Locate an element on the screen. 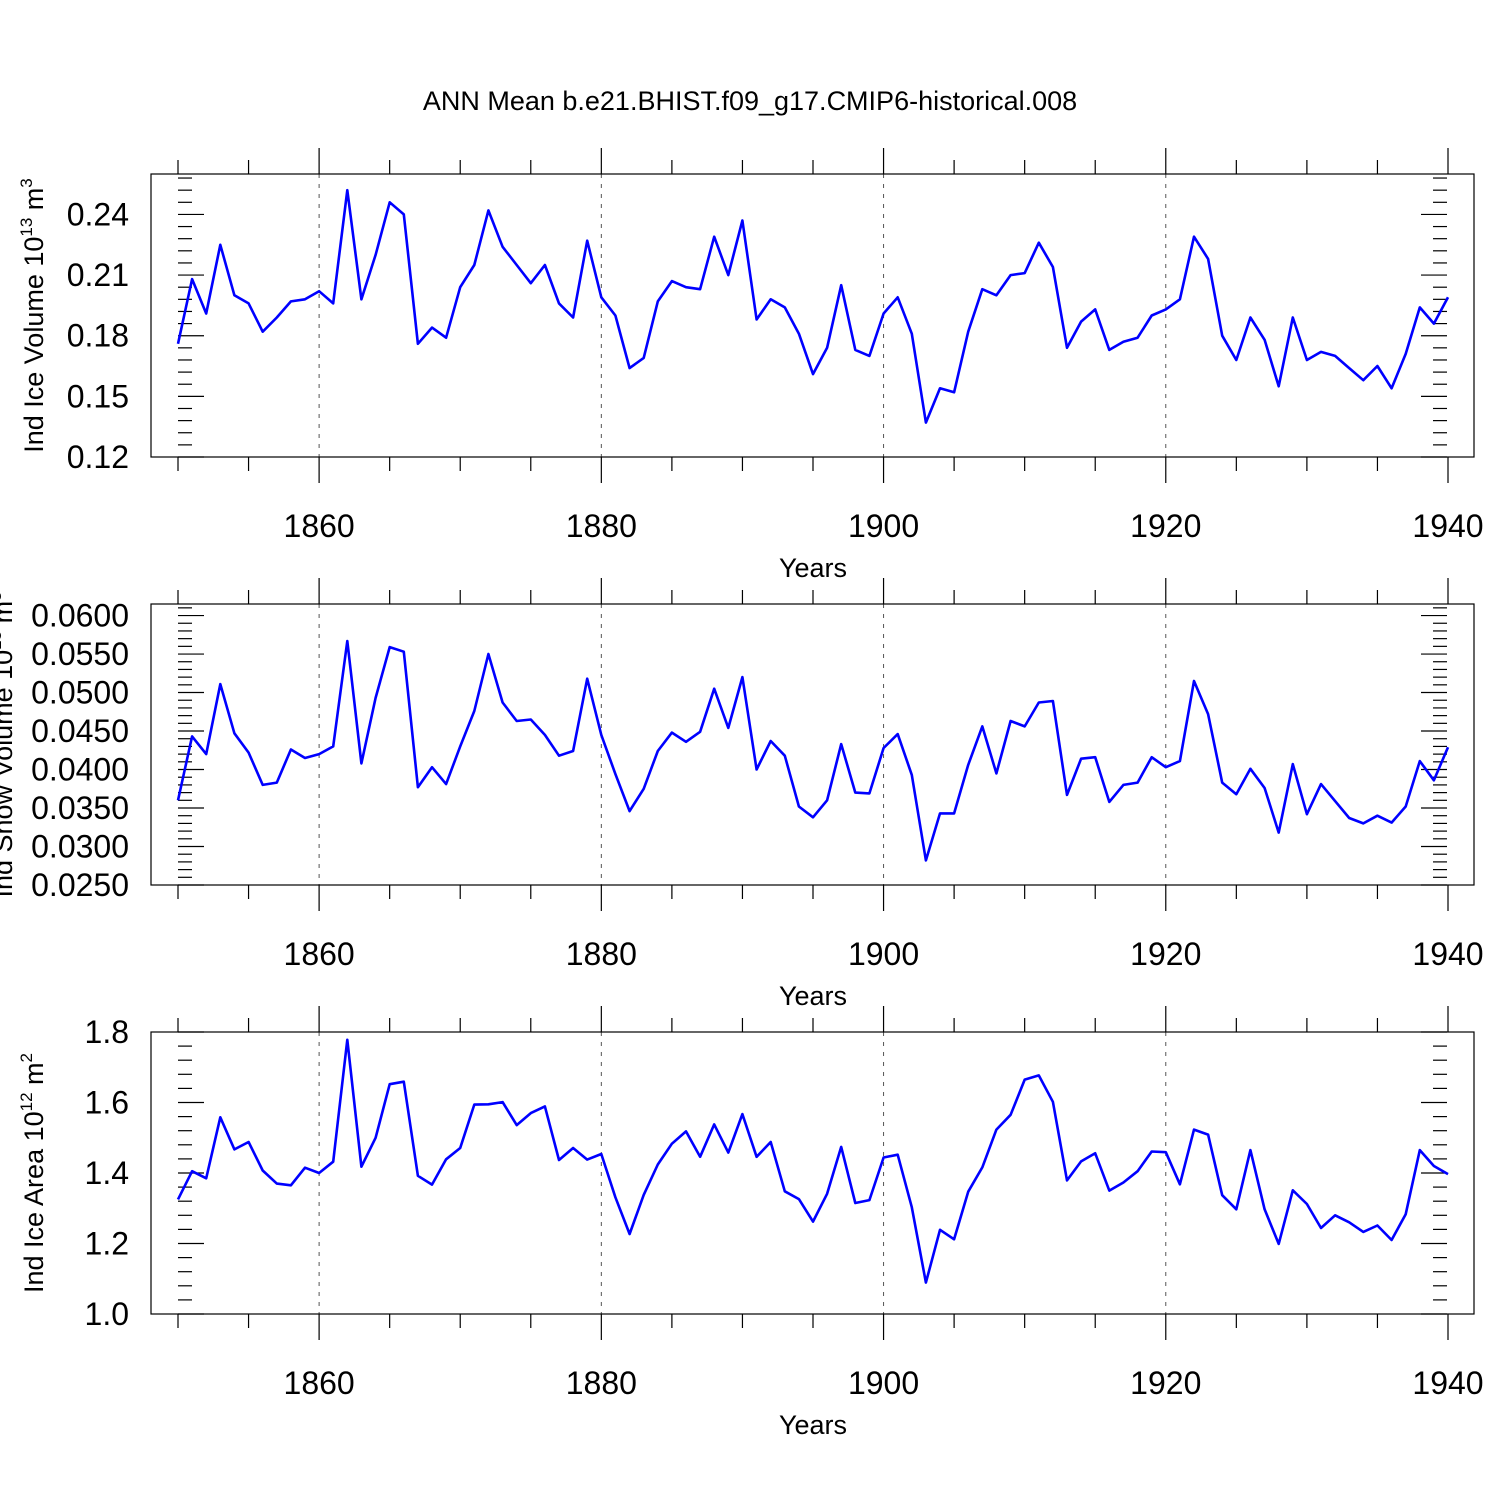 This screenshot has height=1500, width=1500. ice-area-yaxis-label: Ind Ice Area 1012 m2 is located at coordinates (33, 1173).